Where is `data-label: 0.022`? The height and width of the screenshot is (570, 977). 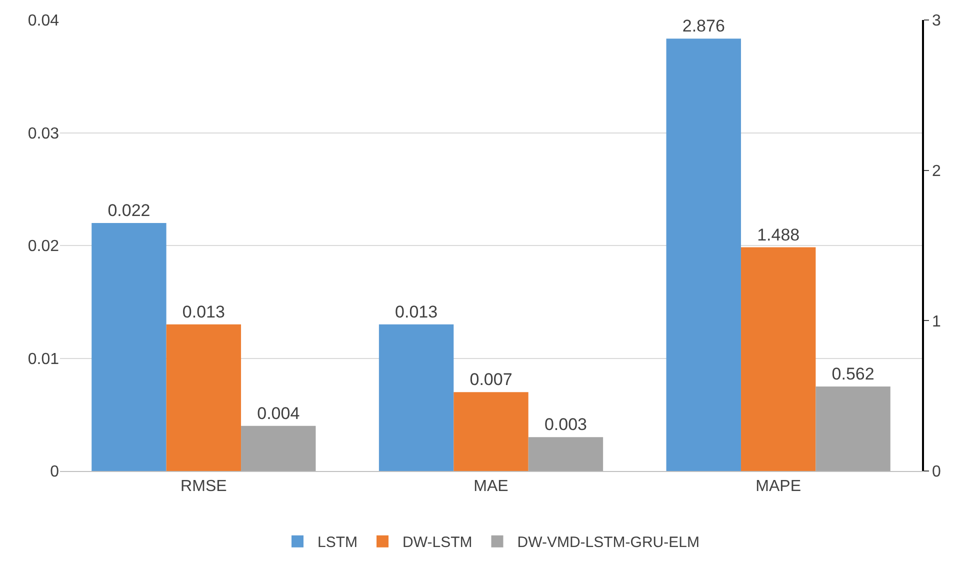
data-label: 0.022 is located at coordinates (129, 210).